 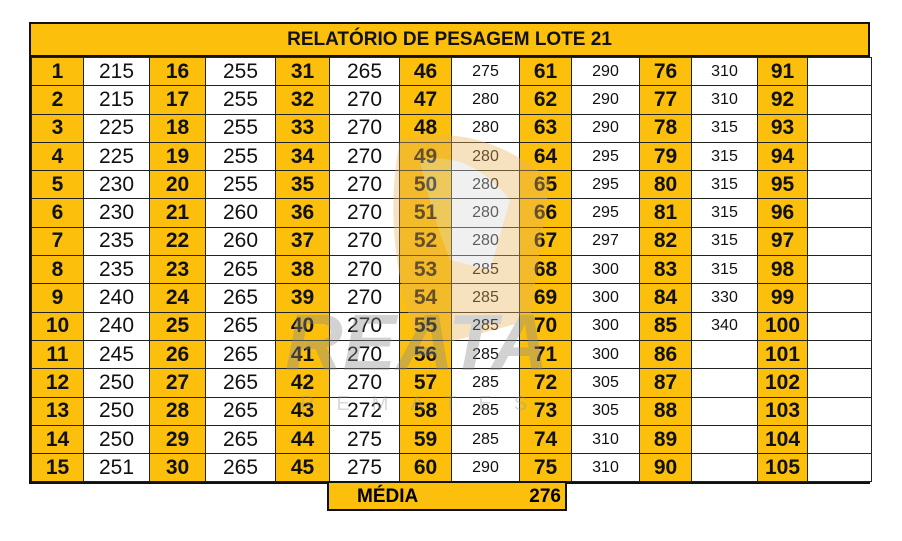 I want to click on animal-number: 44, so click(x=302, y=439).